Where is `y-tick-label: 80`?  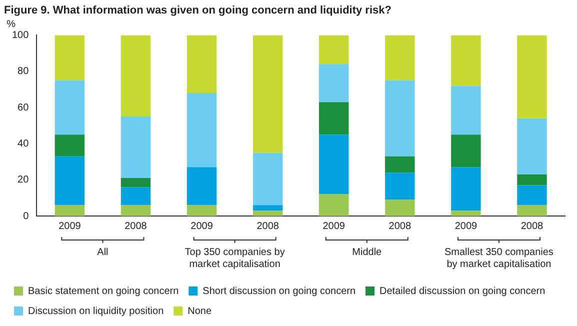 y-tick-label: 80 is located at coordinates (24, 72).